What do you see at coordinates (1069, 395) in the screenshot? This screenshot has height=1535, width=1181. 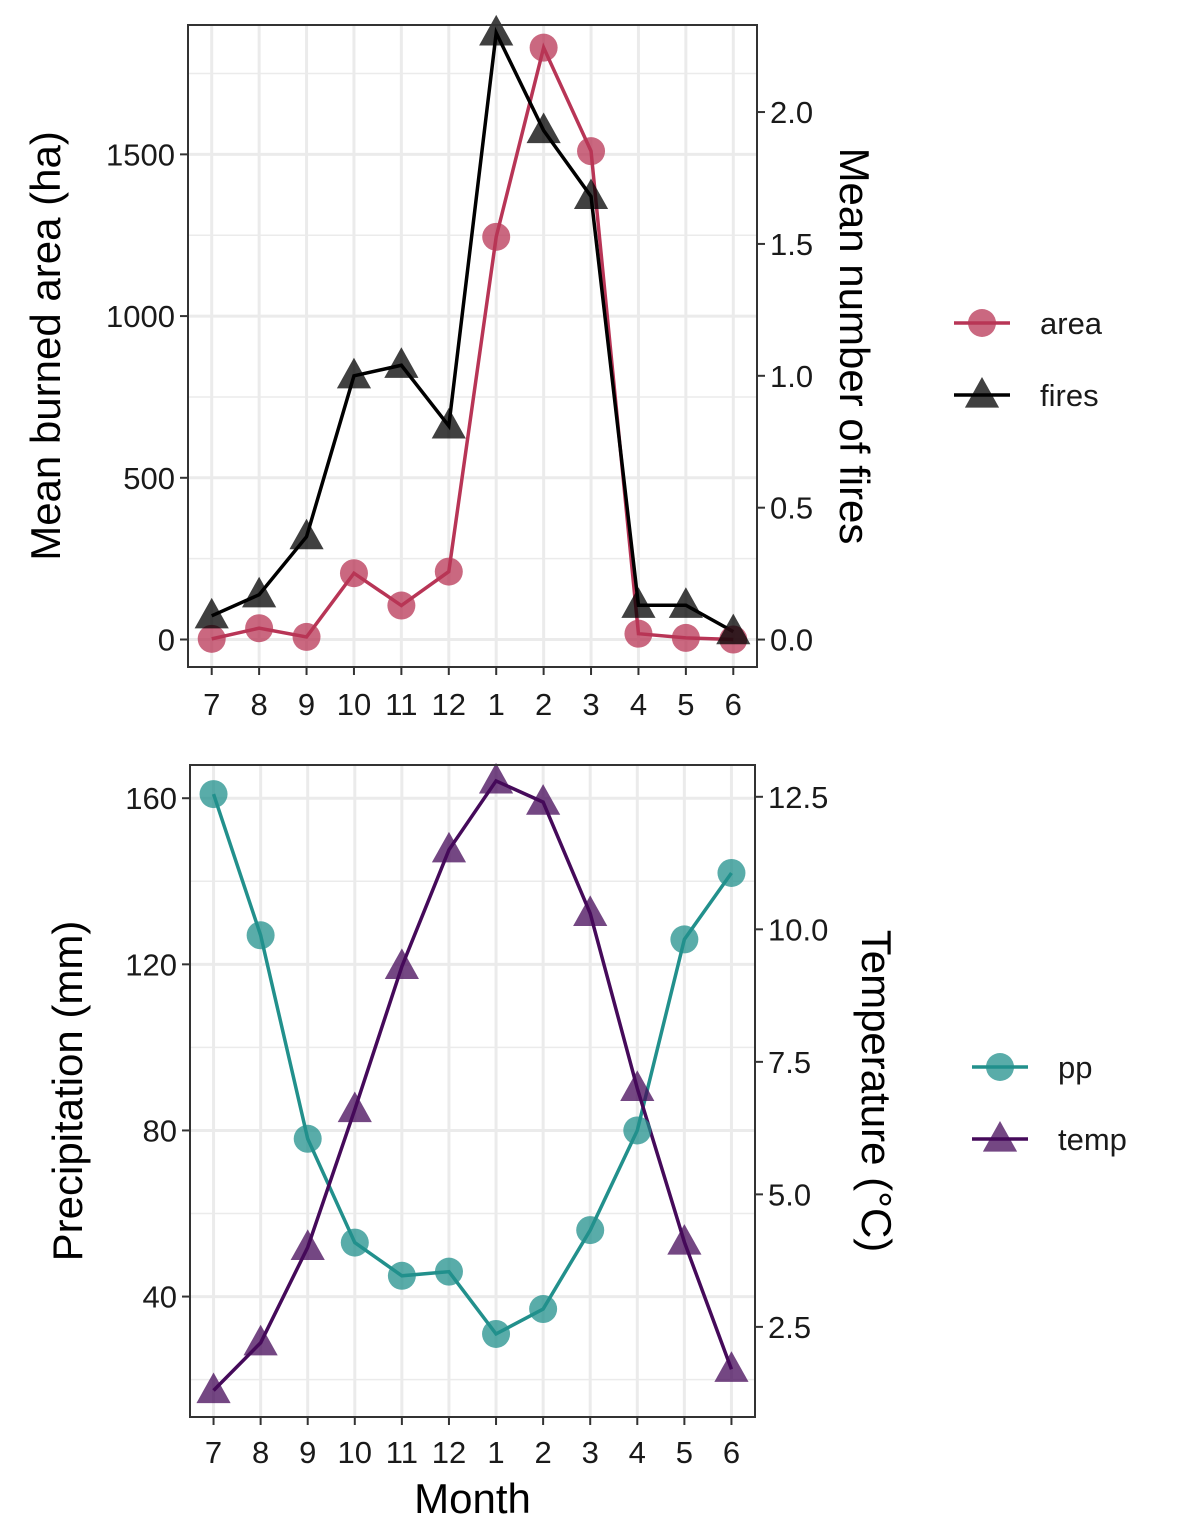 I see `legend-label-fires: fires` at bounding box center [1069, 395].